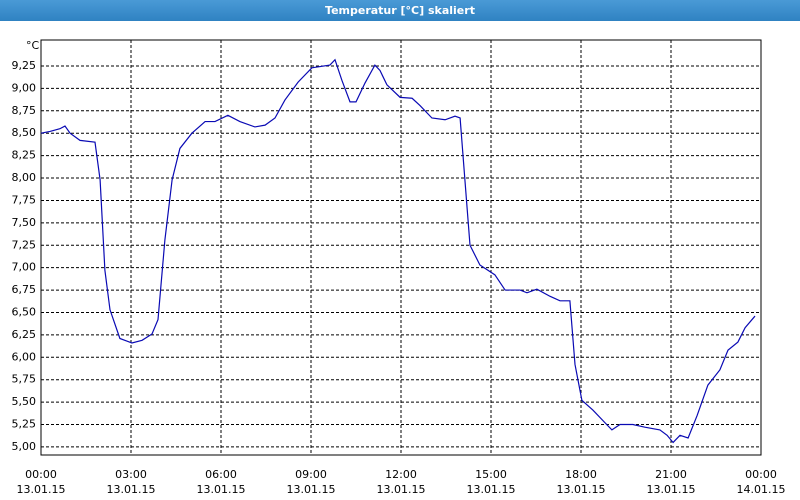 This screenshot has width=800, height=500. What do you see at coordinates (24, 311) in the screenshot?
I see `y-tick-label: 6,50` at bounding box center [24, 311].